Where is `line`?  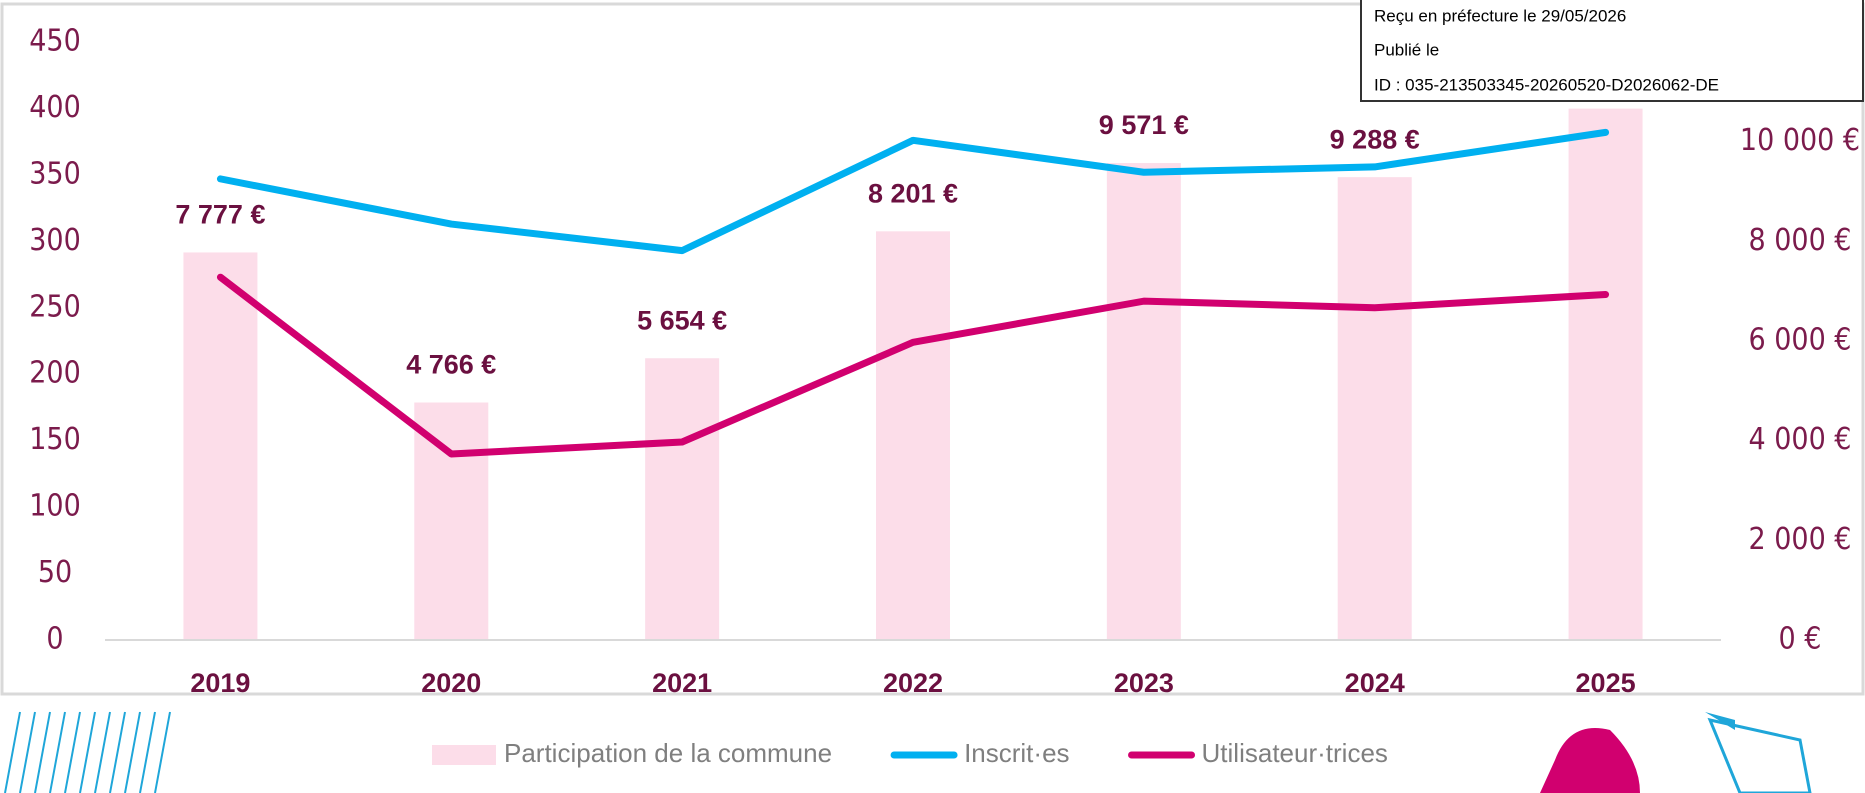 line is located at coordinates (913, 191).